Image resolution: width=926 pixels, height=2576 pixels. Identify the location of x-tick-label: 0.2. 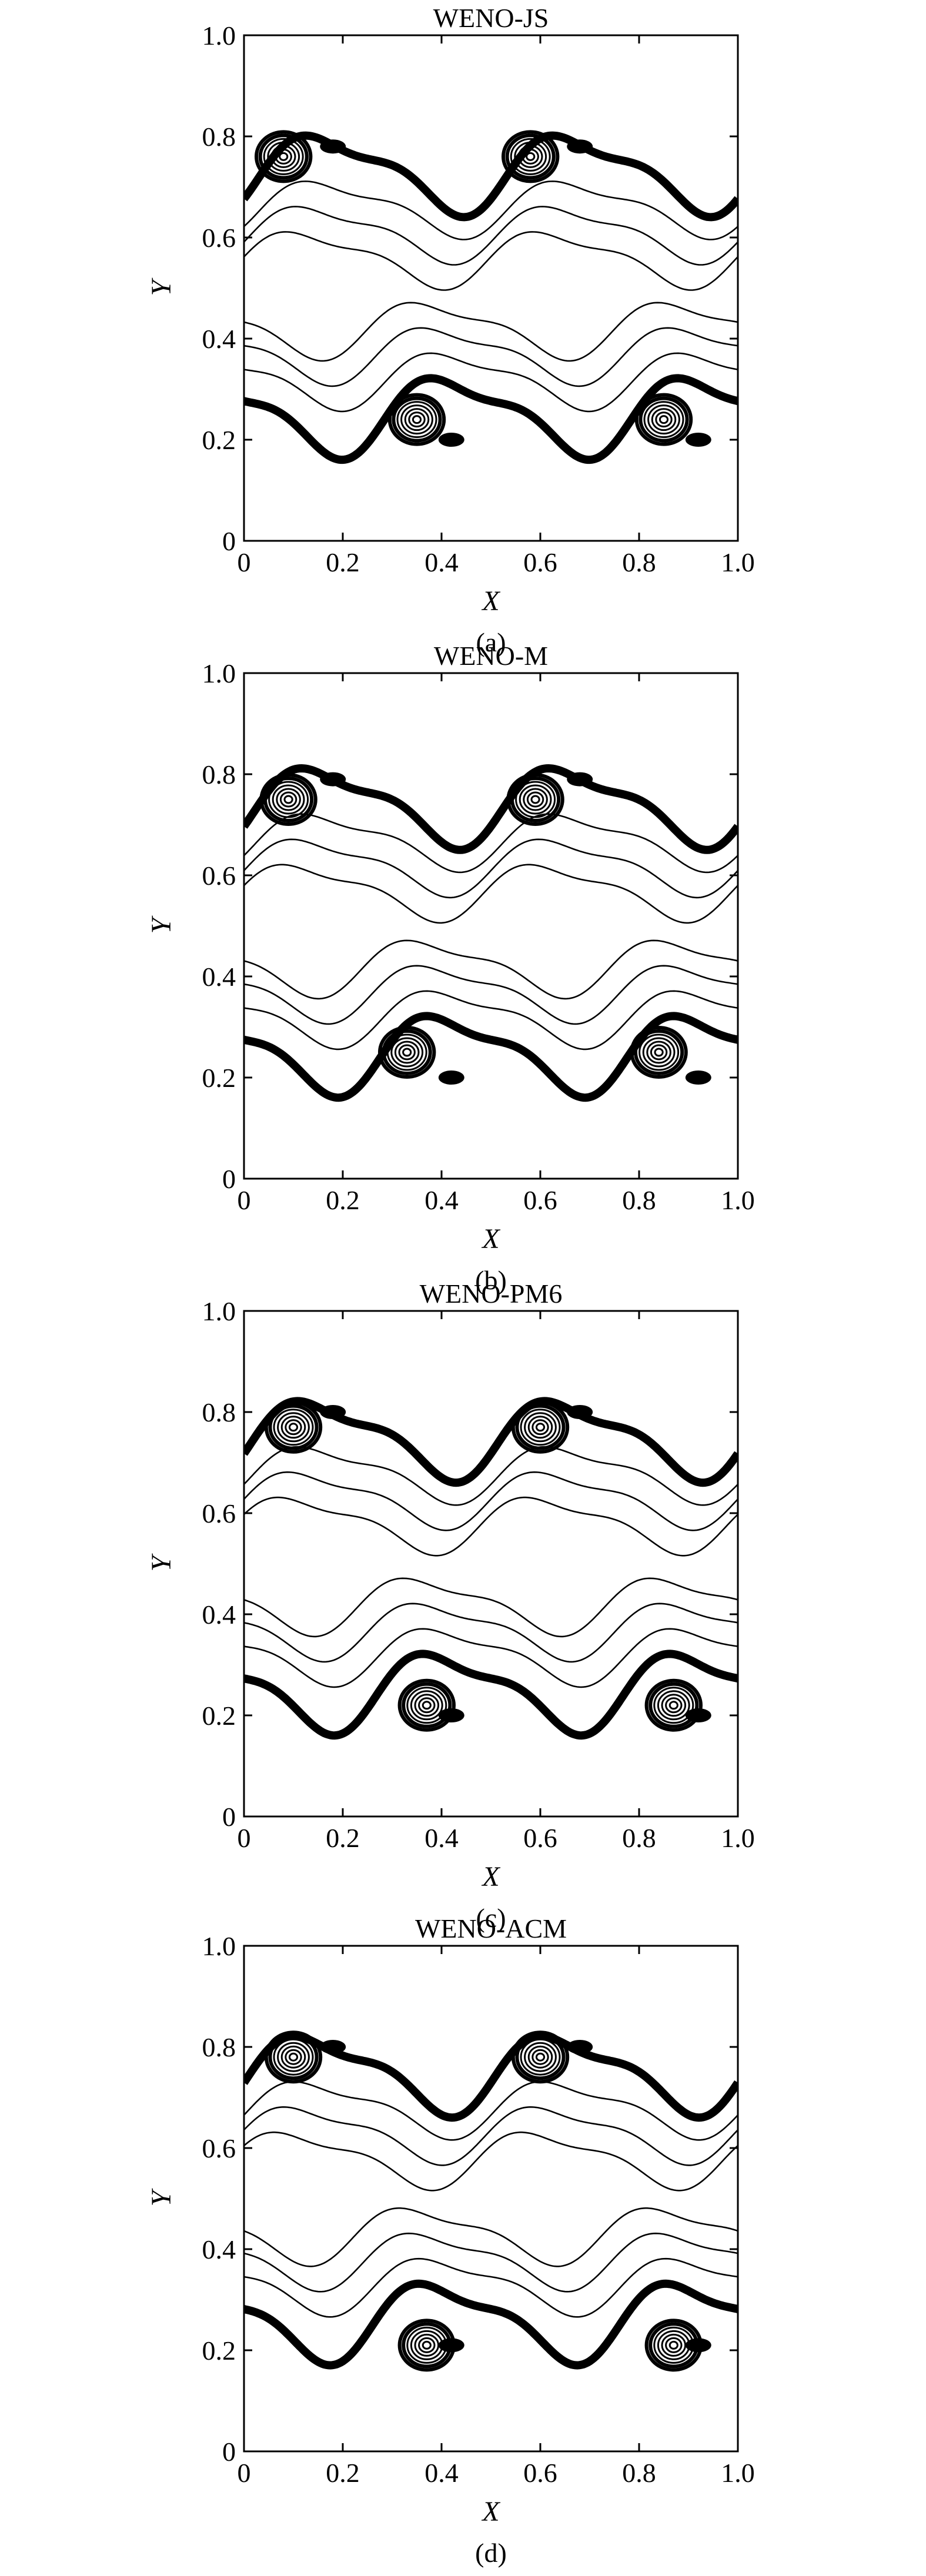
(343, 1838).